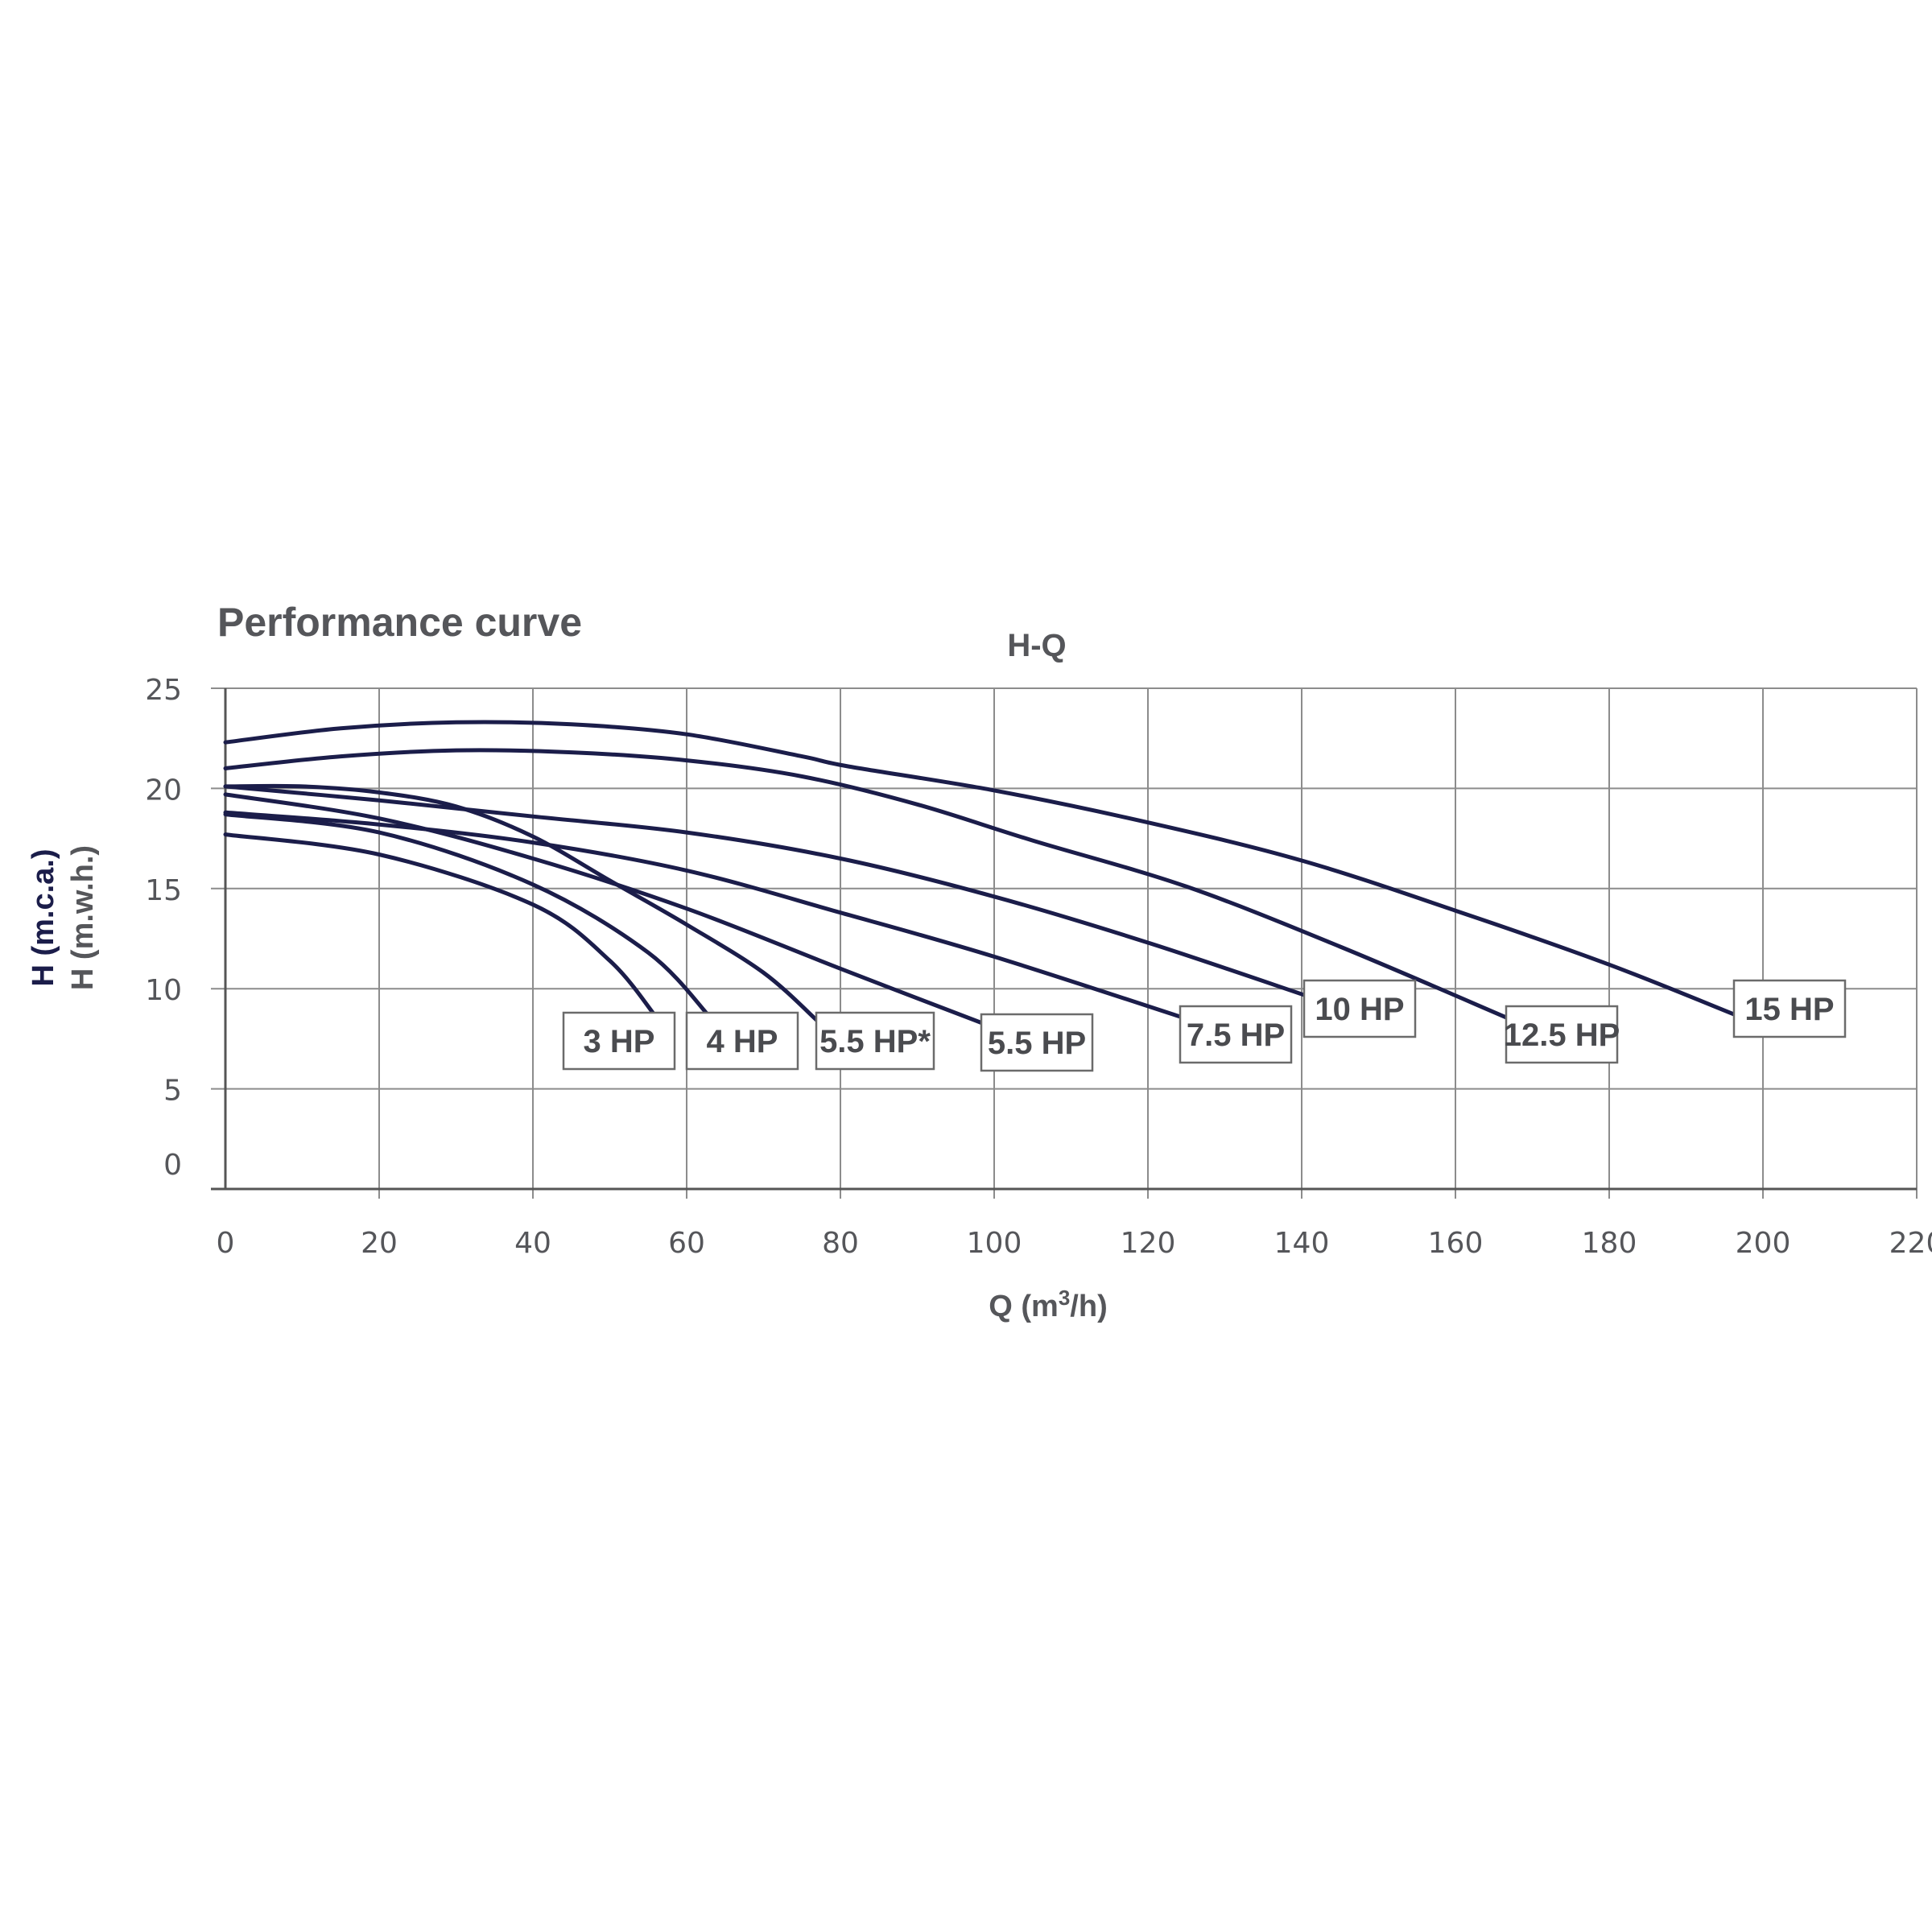  What do you see at coordinates (172, 1165) in the screenshot?
I see `y-tick-0: 0` at bounding box center [172, 1165].